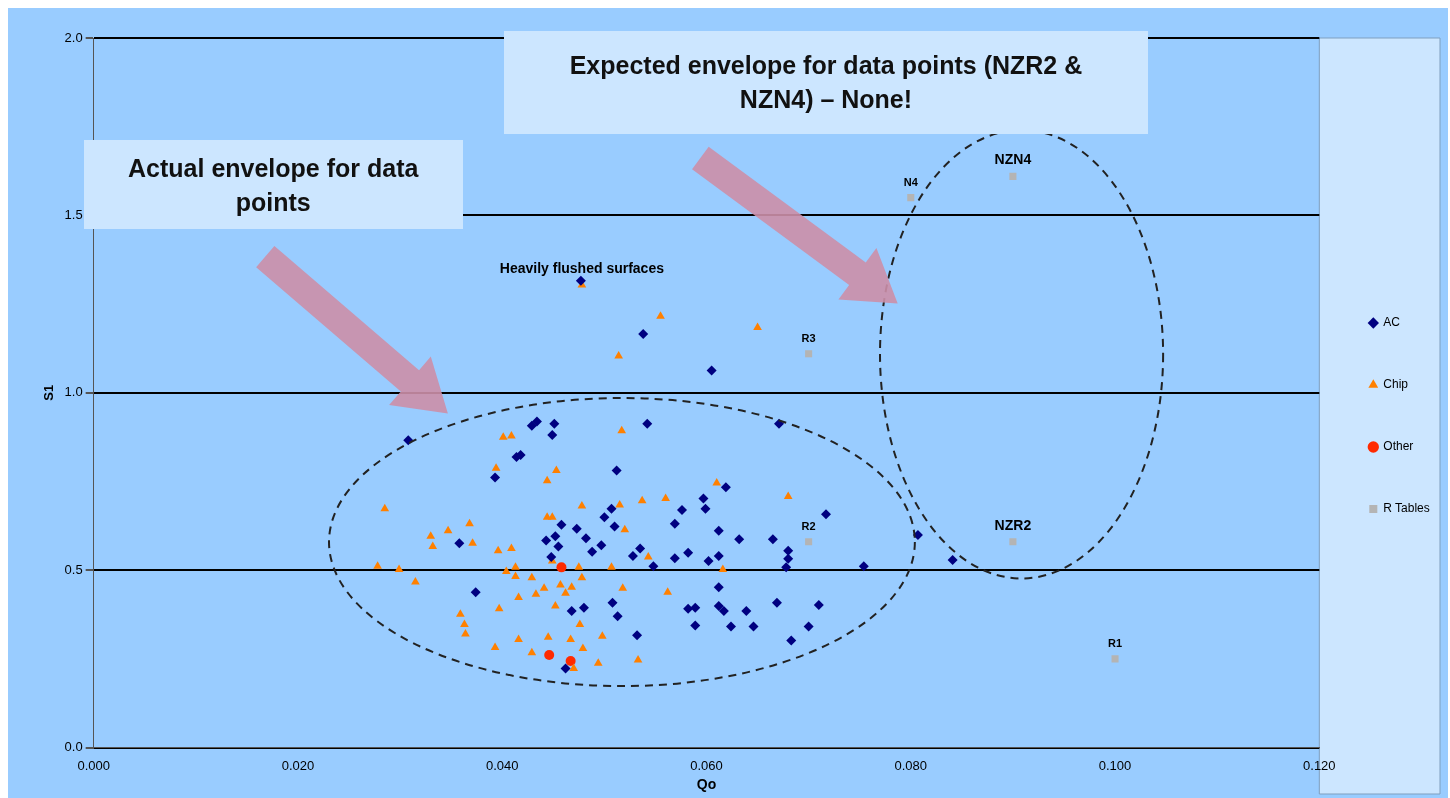 This screenshot has height=798, width=1450. I want to click on y-tick-label: 0.0, so click(73, 747).